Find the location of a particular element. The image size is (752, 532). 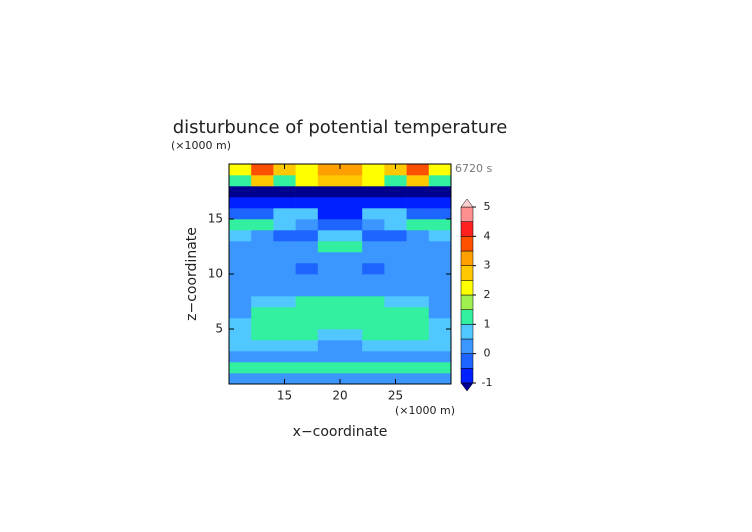

y-tick-label: 15 is located at coordinates (215, 219).